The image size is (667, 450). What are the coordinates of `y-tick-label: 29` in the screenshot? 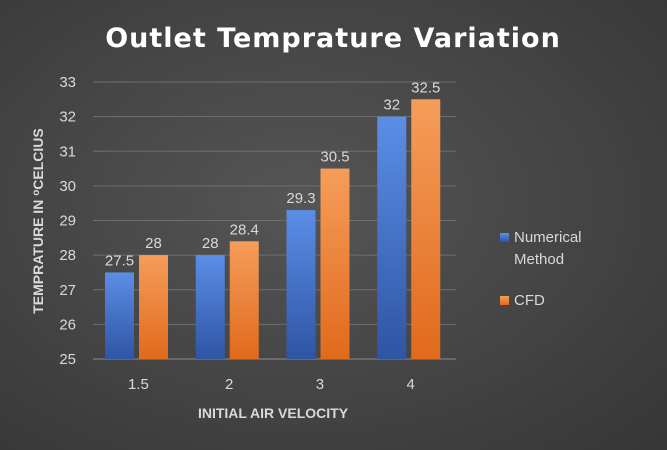 It's located at (67, 221).